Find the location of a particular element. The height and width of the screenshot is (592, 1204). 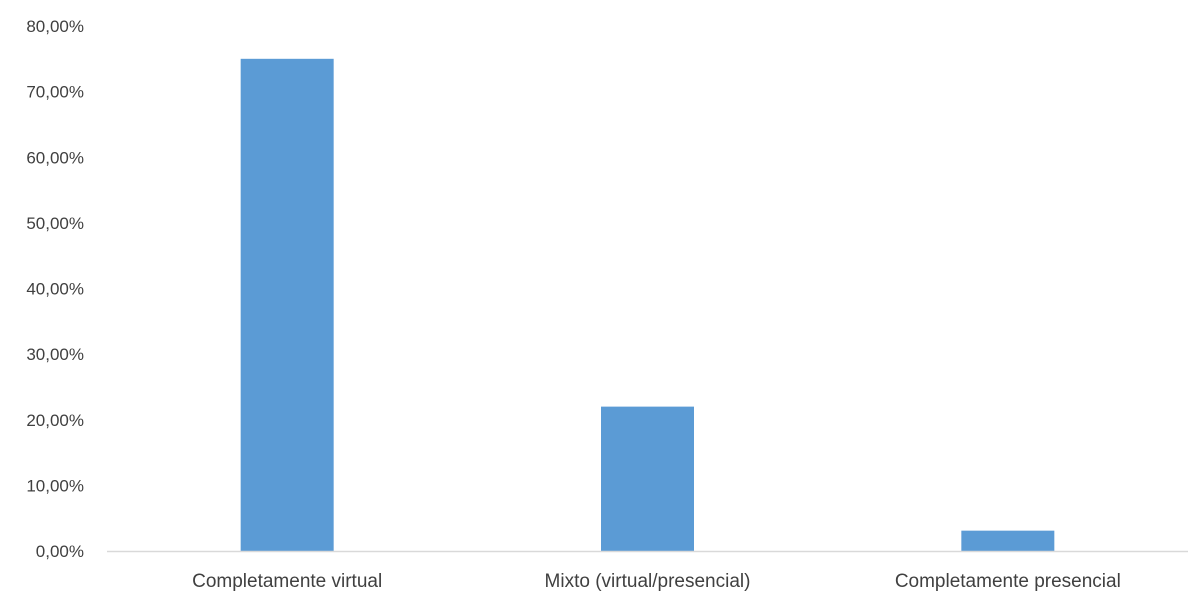

x-category-label: Completamente virtual is located at coordinates (287, 581).